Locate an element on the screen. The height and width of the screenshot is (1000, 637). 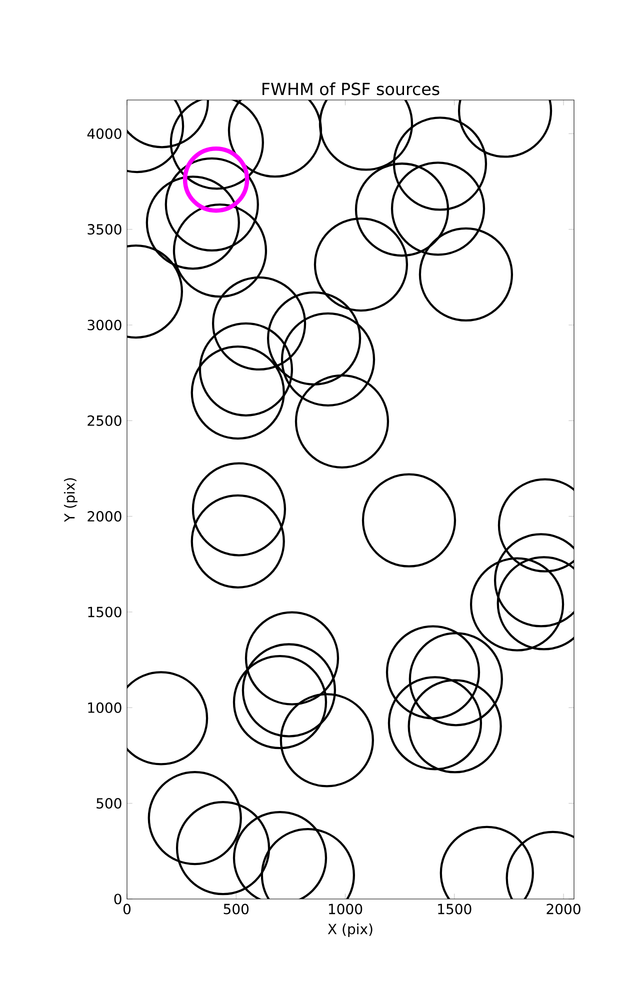
y-tick-label: 2500 is located at coordinates (105, 420).